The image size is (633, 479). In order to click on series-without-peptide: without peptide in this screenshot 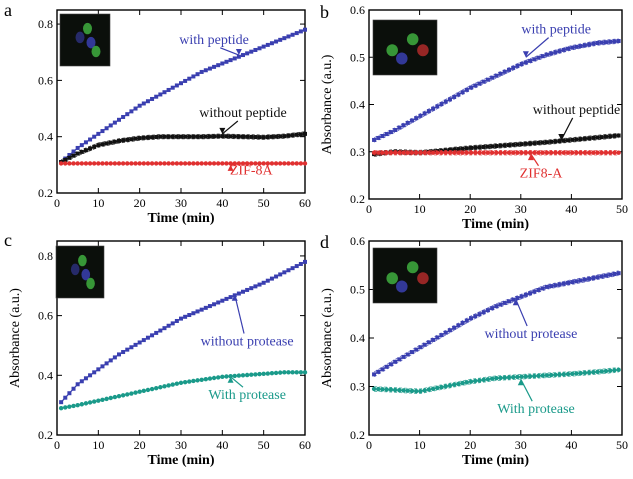, I will do `click(183, 135)`.